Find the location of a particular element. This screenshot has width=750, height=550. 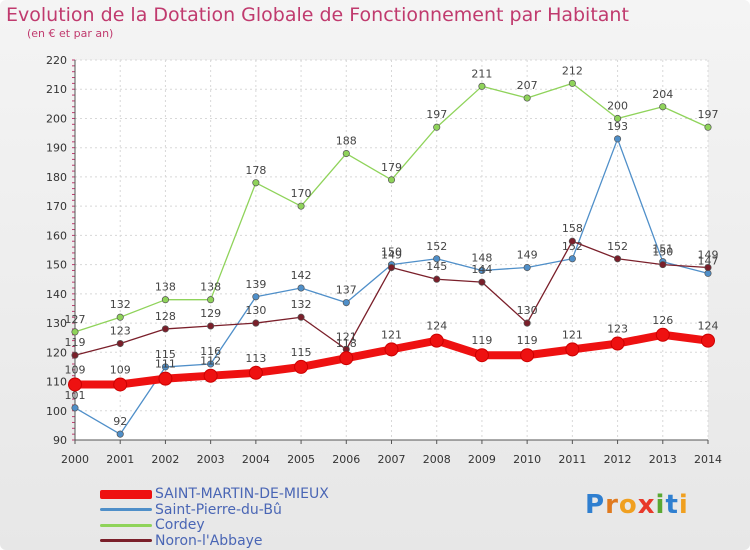

data-label-cordey: 188 is located at coordinates (346, 141).